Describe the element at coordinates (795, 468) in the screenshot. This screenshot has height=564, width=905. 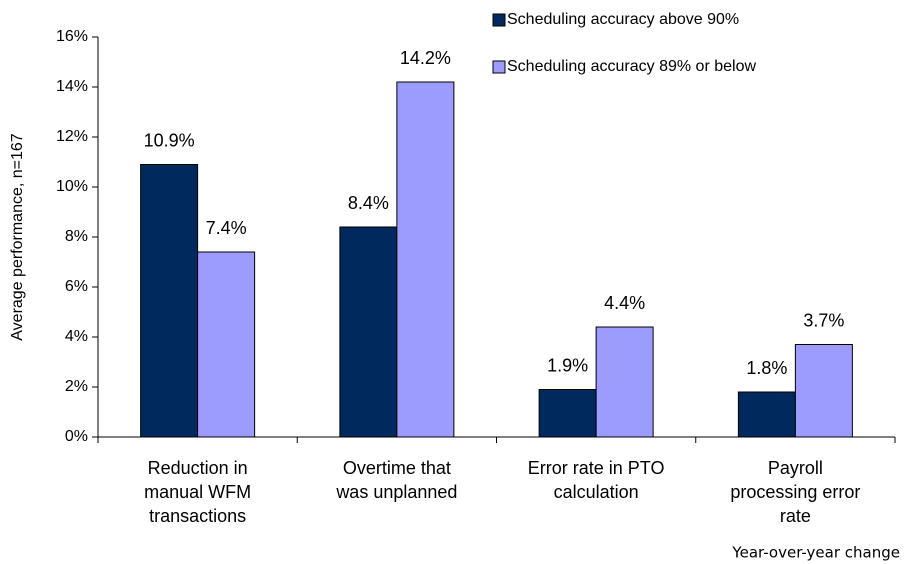
I see `x-tick-label: Payroll` at that location.